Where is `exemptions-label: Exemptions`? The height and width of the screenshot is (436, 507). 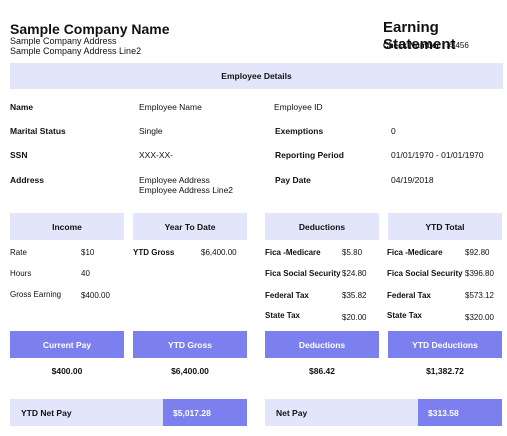 exemptions-label: Exemptions is located at coordinates (299, 131).